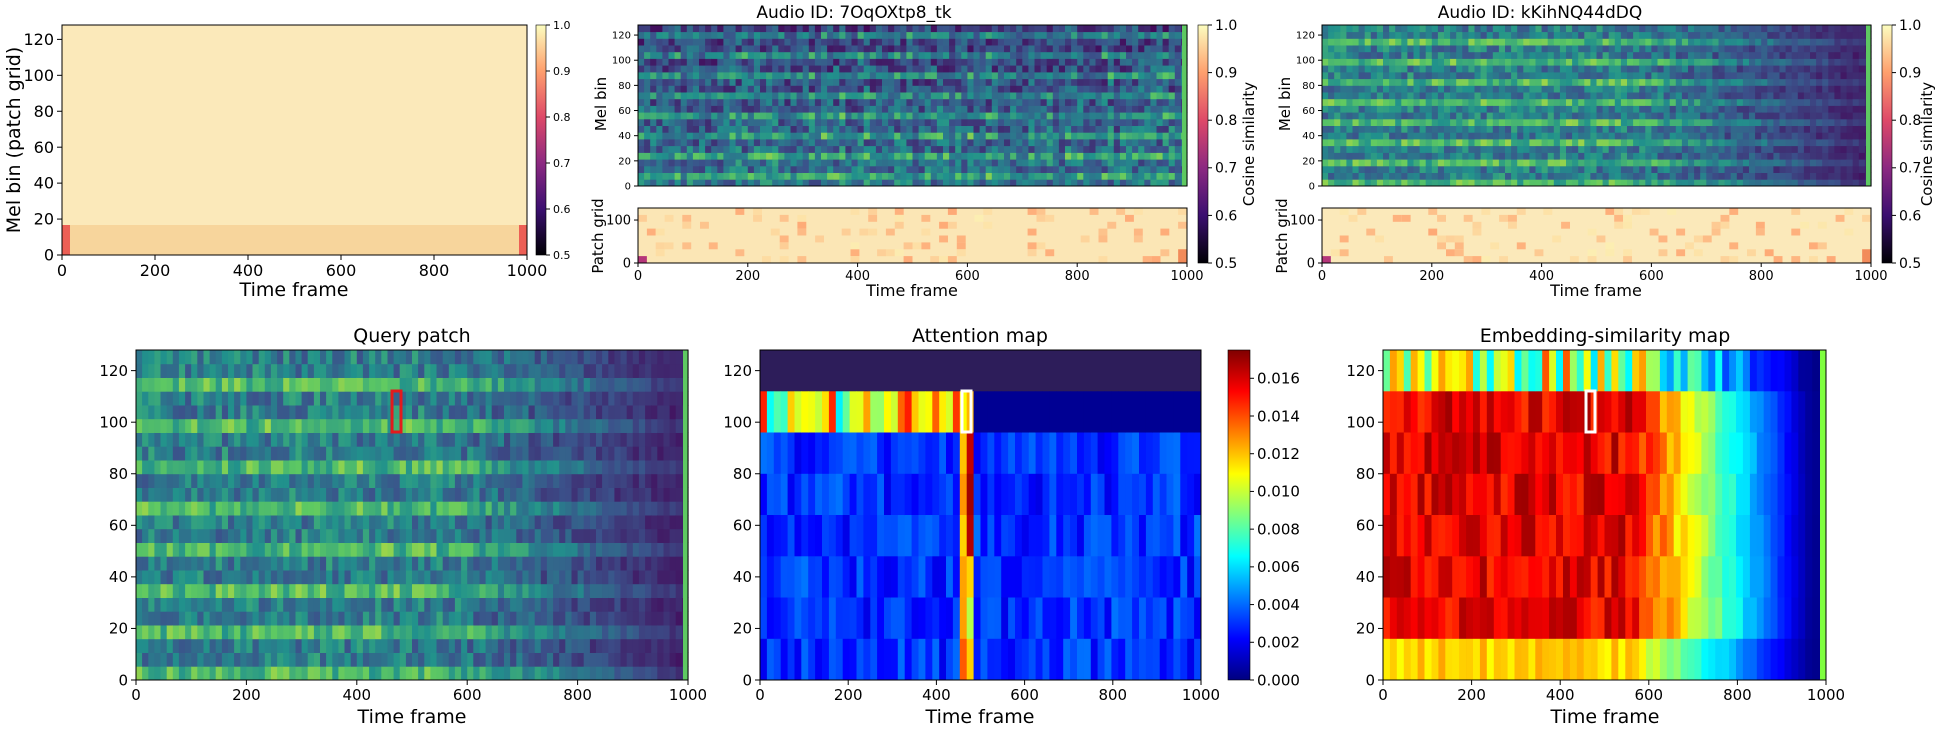  What do you see at coordinates (412, 515) in the screenshot?
I see `spectrogram-cells` at bounding box center [412, 515].